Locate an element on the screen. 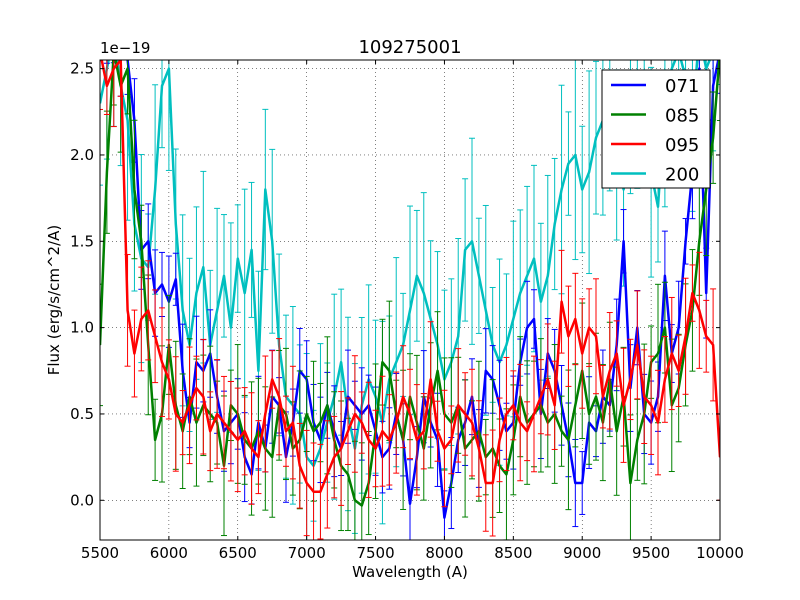 The image size is (800, 600). x-tick-label: 7000 is located at coordinates (307, 553).